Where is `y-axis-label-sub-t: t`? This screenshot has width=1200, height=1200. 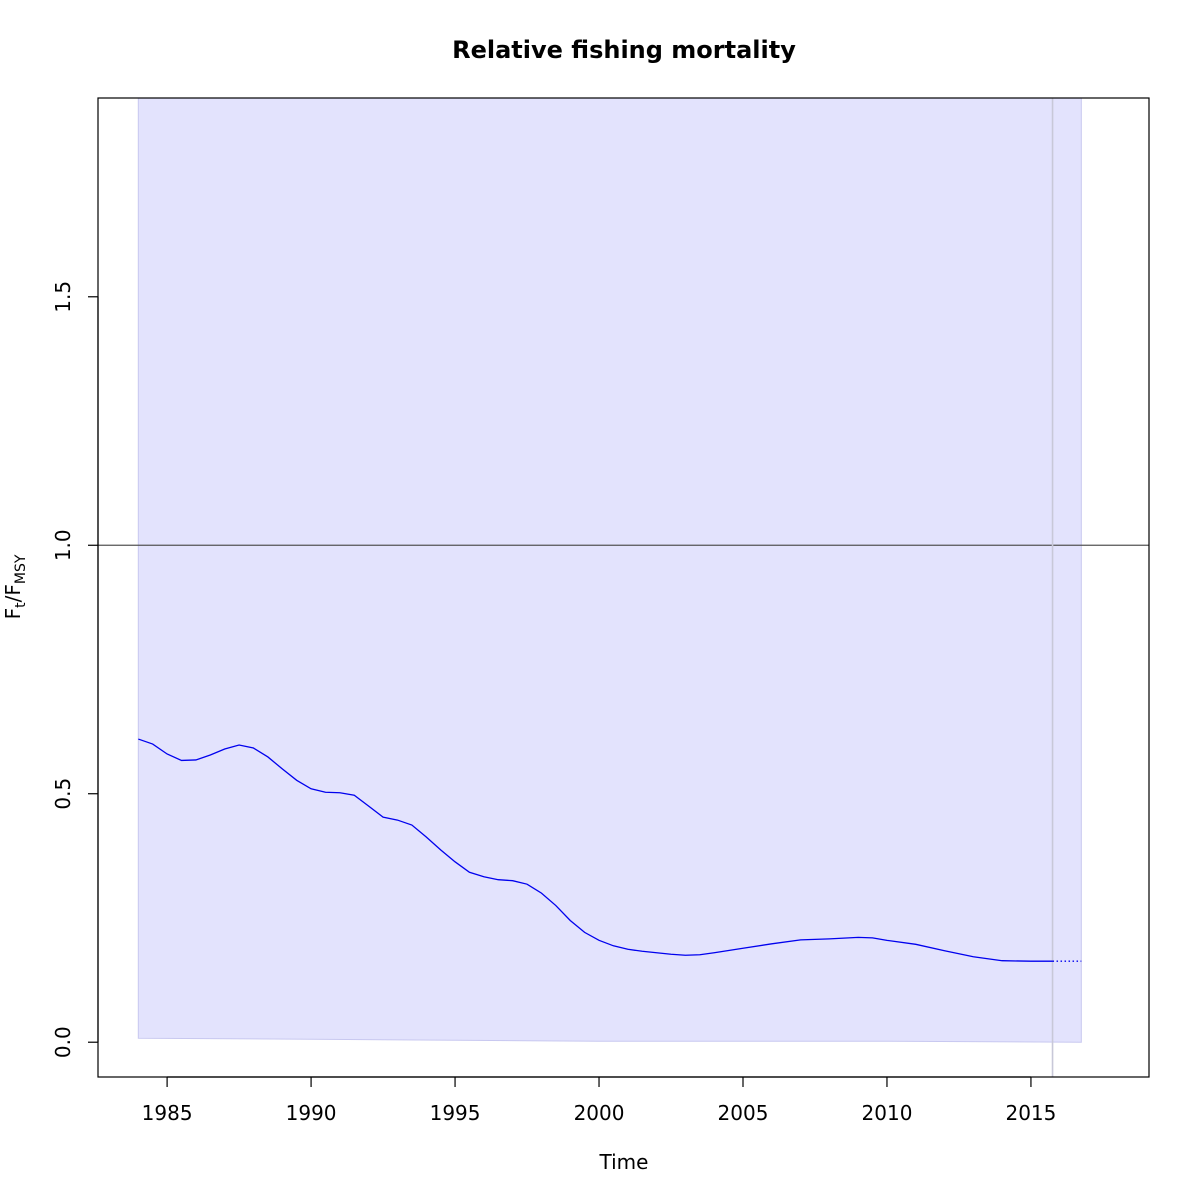
y-axis-label-sub-t: t is located at coordinates (21, 605).